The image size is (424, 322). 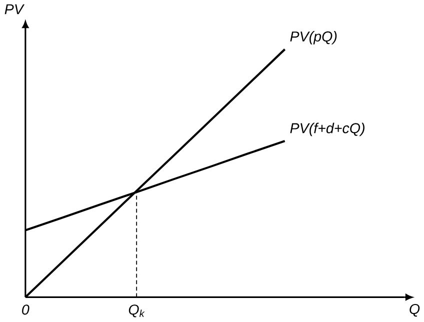 I want to click on y-axis-title: PV, so click(x=14, y=9).